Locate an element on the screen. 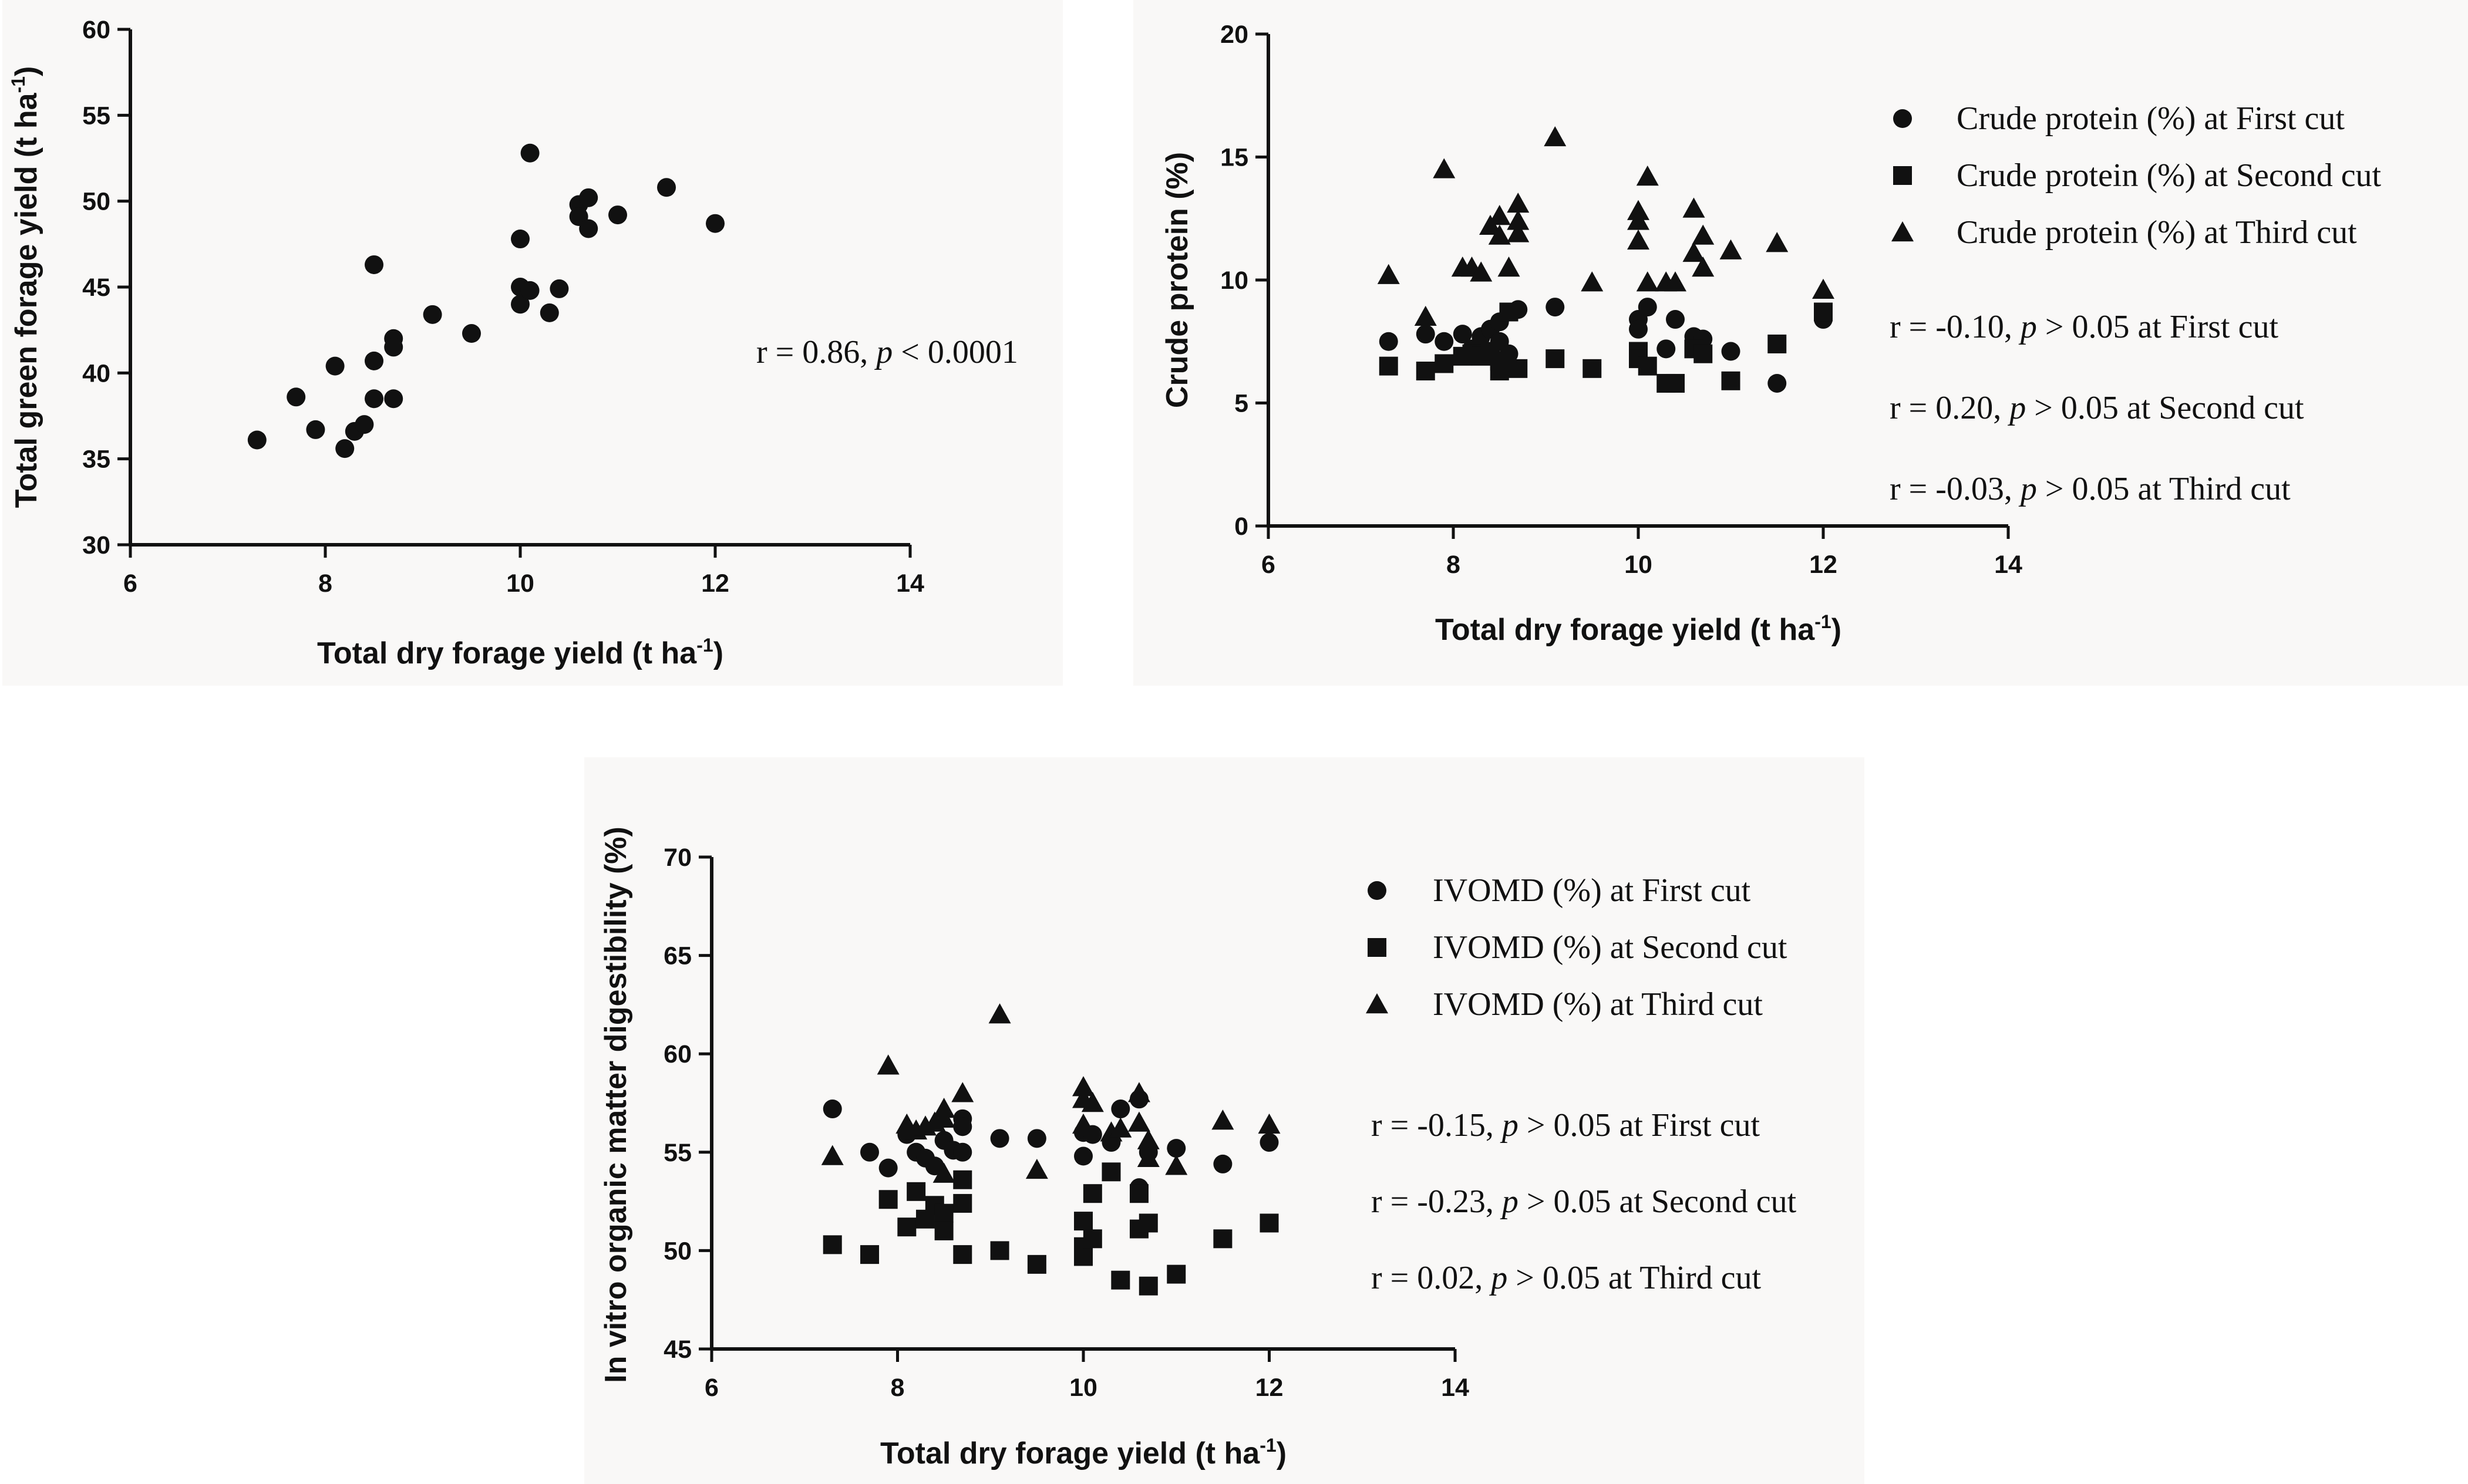  legend-label: Crude protein (%) at Second cut is located at coordinates (2169, 175).